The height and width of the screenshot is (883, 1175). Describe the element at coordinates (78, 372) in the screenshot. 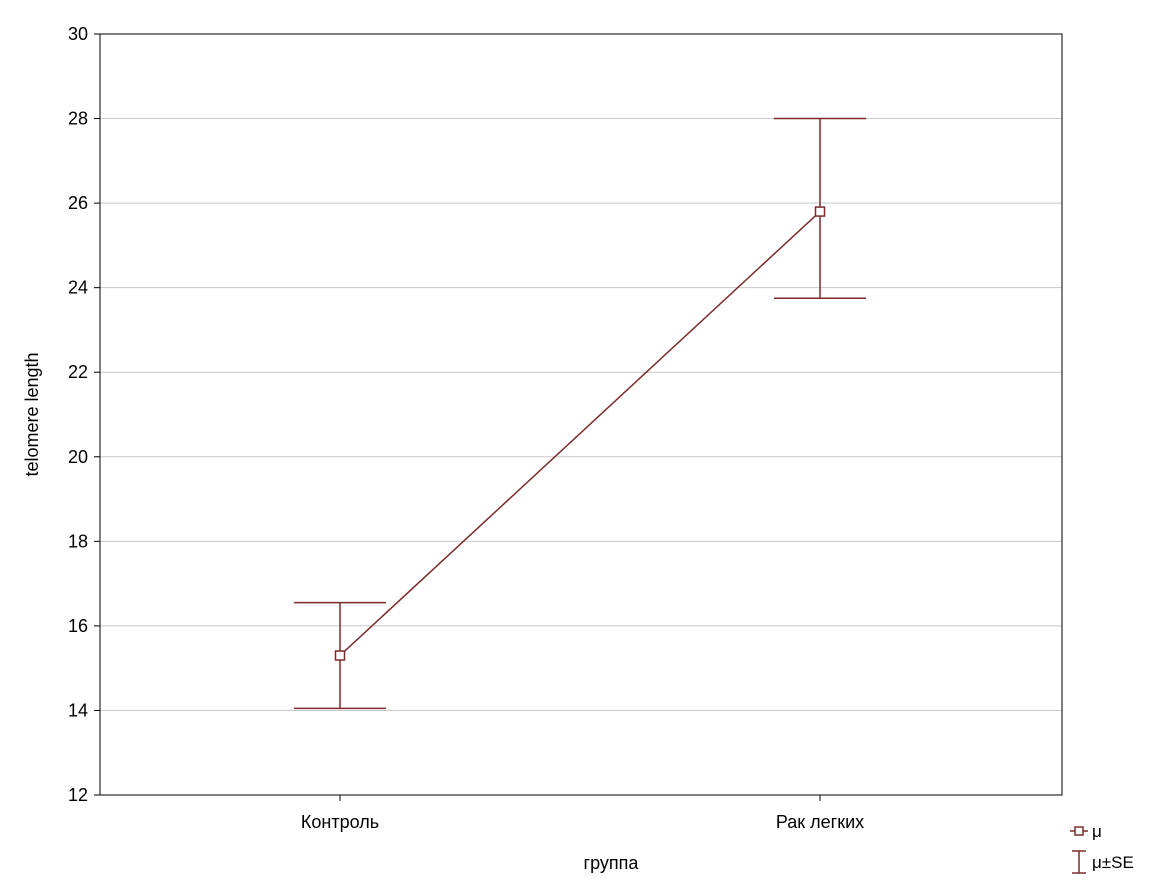

I see `y-tick-label: 22` at that location.